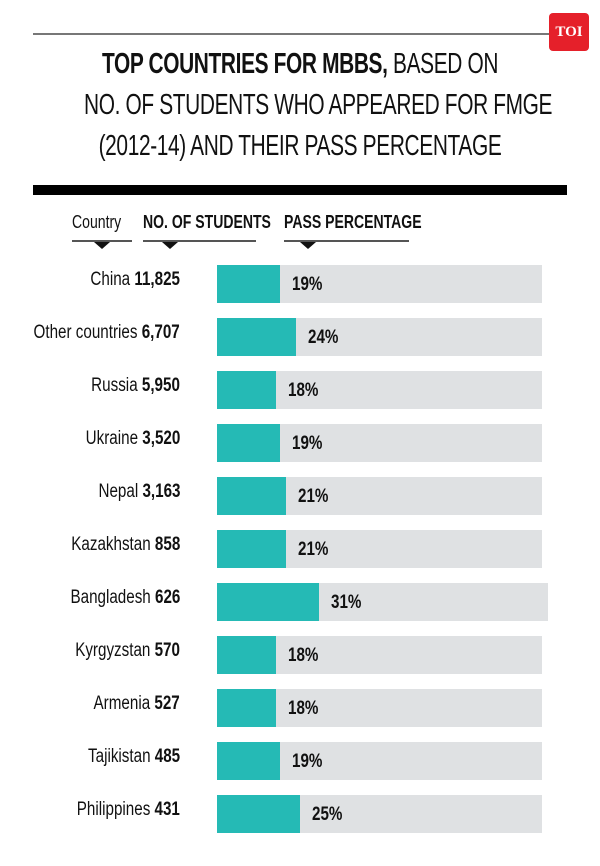  Describe the element at coordinates (114, 385) in the screenshot. I see `country-name: Russia` at that location.